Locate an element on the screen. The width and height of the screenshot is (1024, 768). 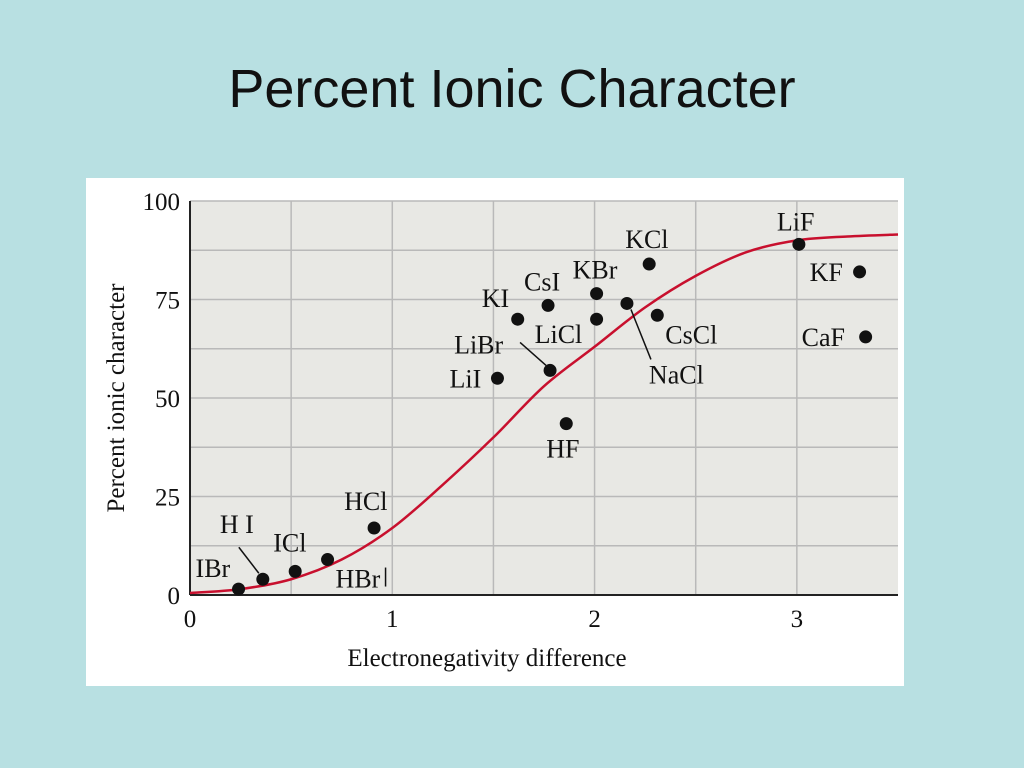
point-label: KI is located at coordinates (495, 298).